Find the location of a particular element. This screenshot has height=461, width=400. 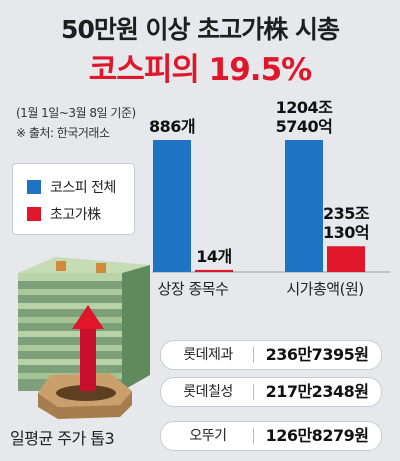

top3-caption: 일평균 주가 톱3 is located at coordinates (62, 438).